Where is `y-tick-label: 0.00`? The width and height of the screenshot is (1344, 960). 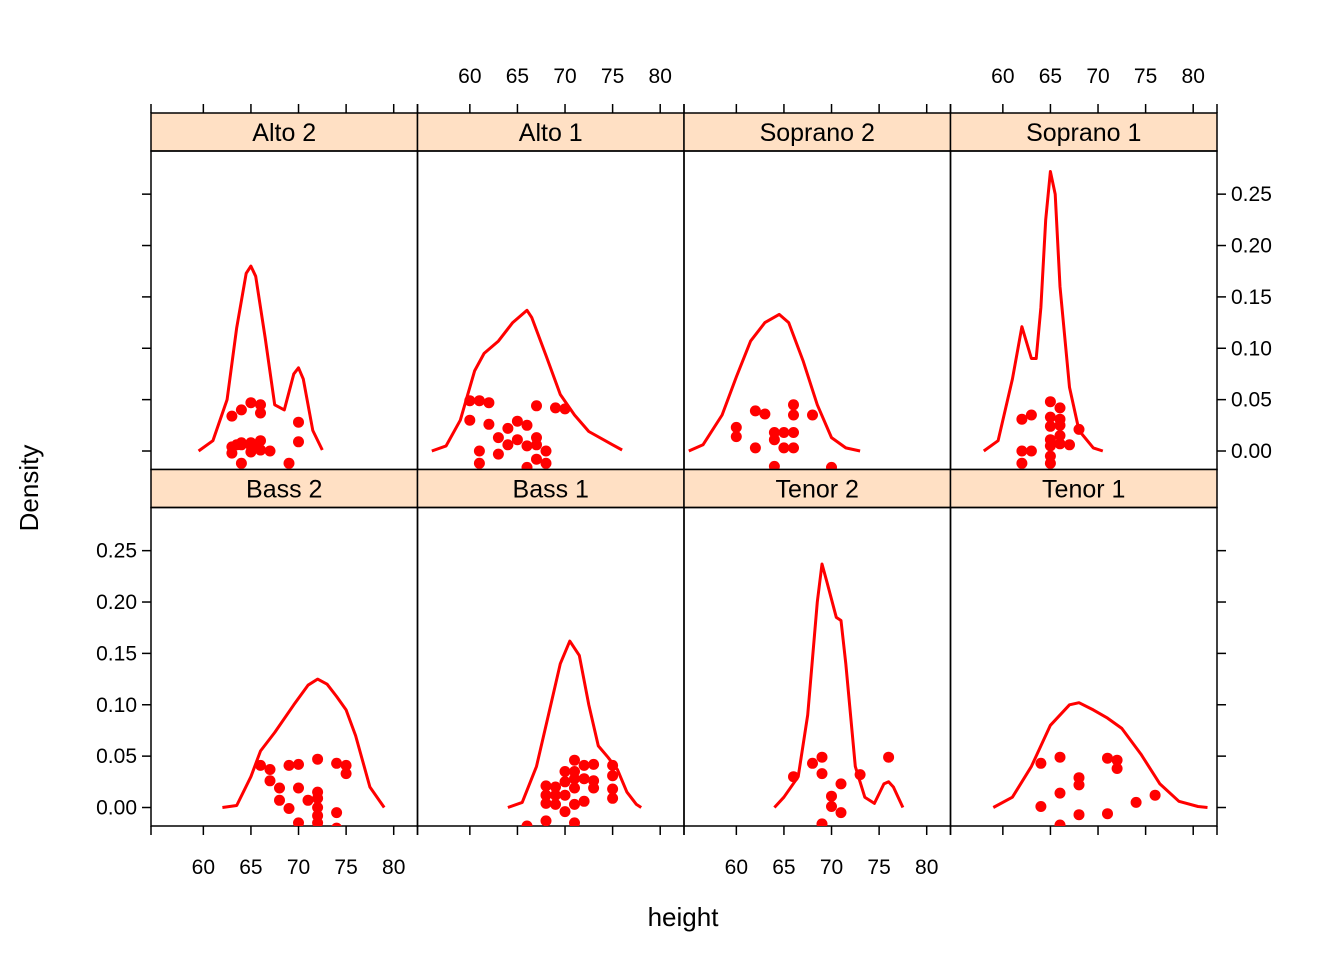
y-tick-label: 0.00 is located at coordinates (116, 808).